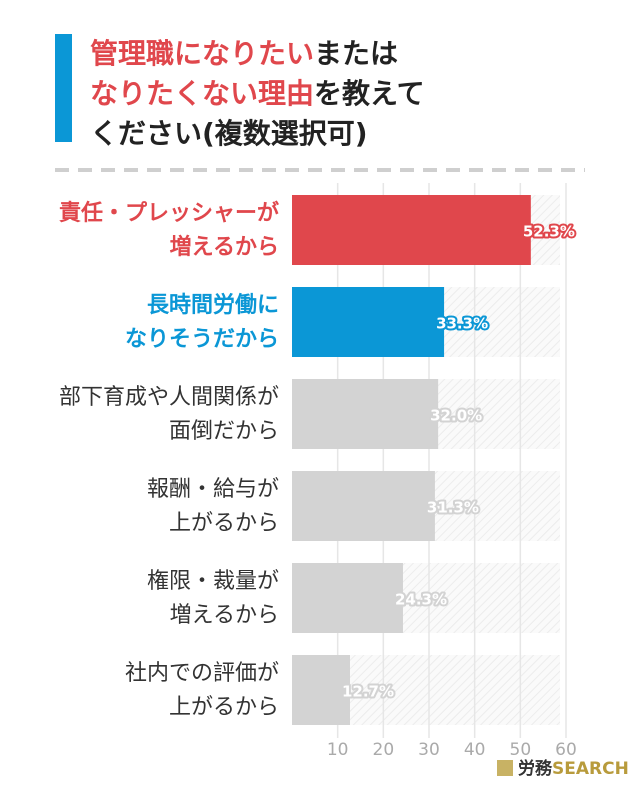 The width and height of the screenshot is (640, 800). What do you see at coordinates (169, 397) in the screenshot?
I see `y-tick-label: 部下育成や人間関係が` at bounding box center [169, 397].